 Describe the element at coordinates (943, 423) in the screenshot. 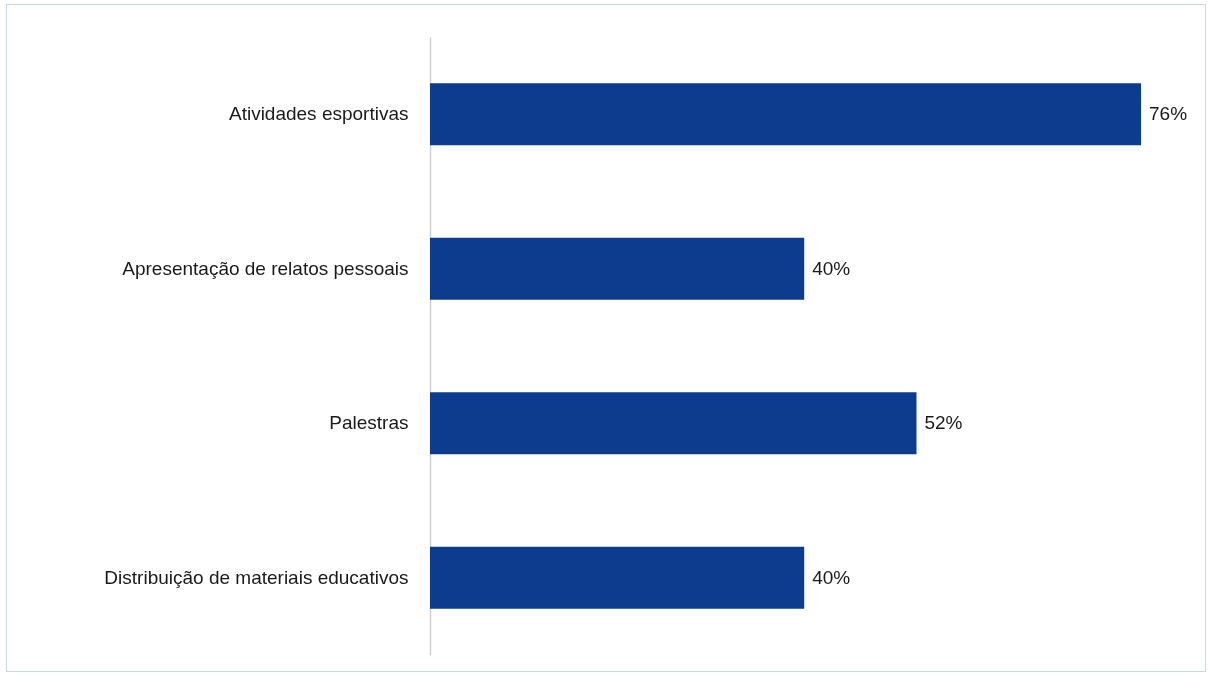

I see `data-label: 52%` at that location.